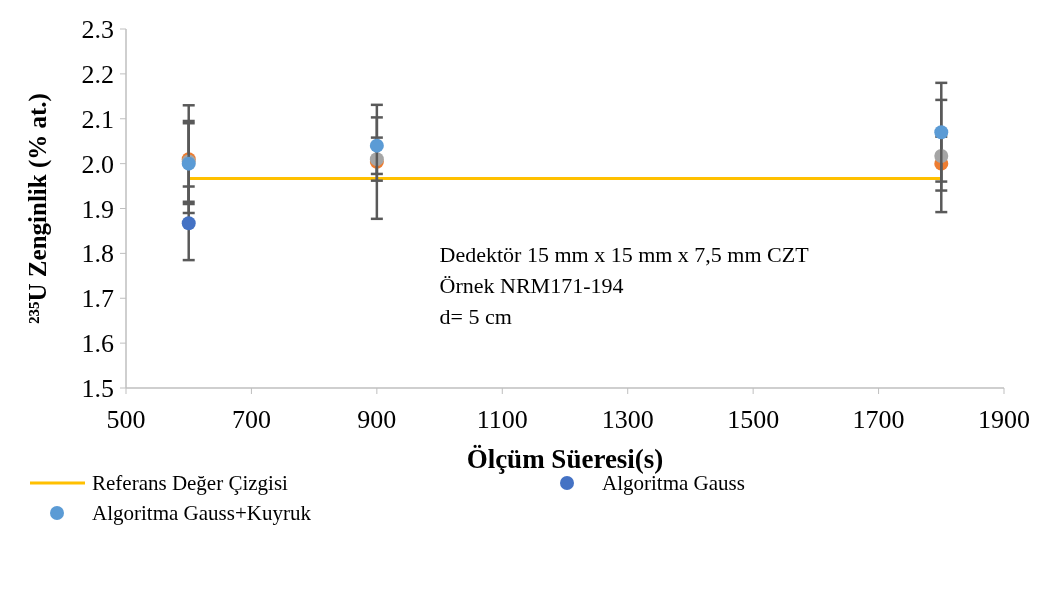 This screenshot has height=595, width=1041. I want to click on legend-label: Algoritma Gauss+Kuyruk, so click(202, 513).